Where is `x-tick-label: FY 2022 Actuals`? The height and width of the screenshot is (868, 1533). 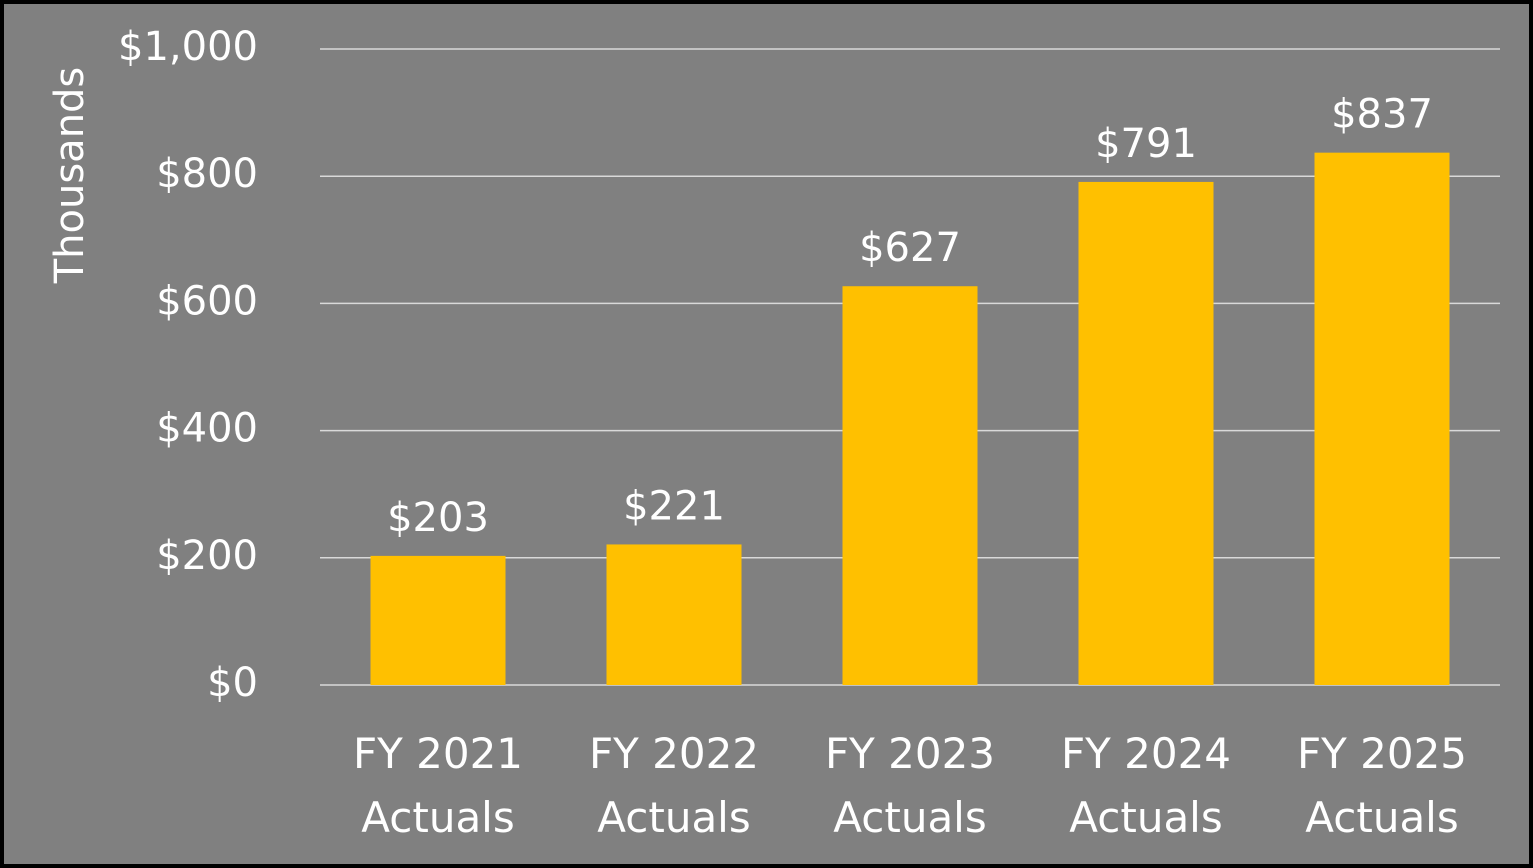 x-tick-label: FY 2022 Actuals is located at coordinates (674, 785).